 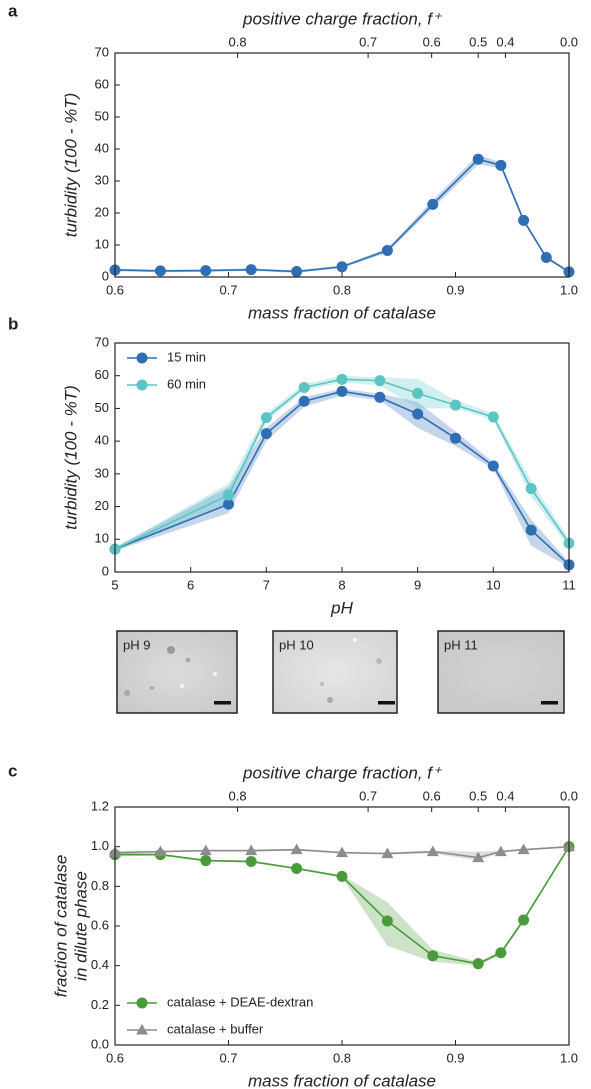 What do you see at coordinates (60, 926) in the screenshot?
I see `y-axis-label: fraction of catalase` at bounding box center [60, 926].